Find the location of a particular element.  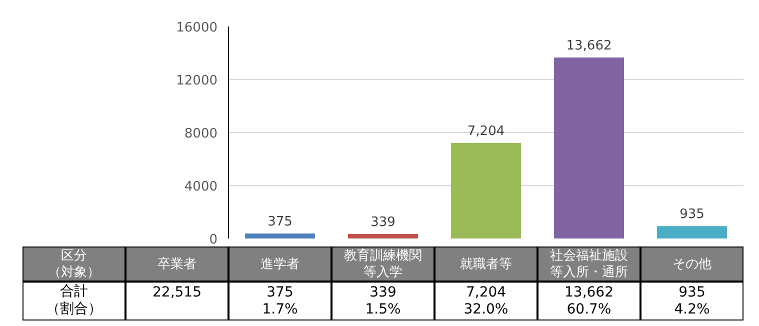

data-label: 7,204 is located at coordinates (486, 292).